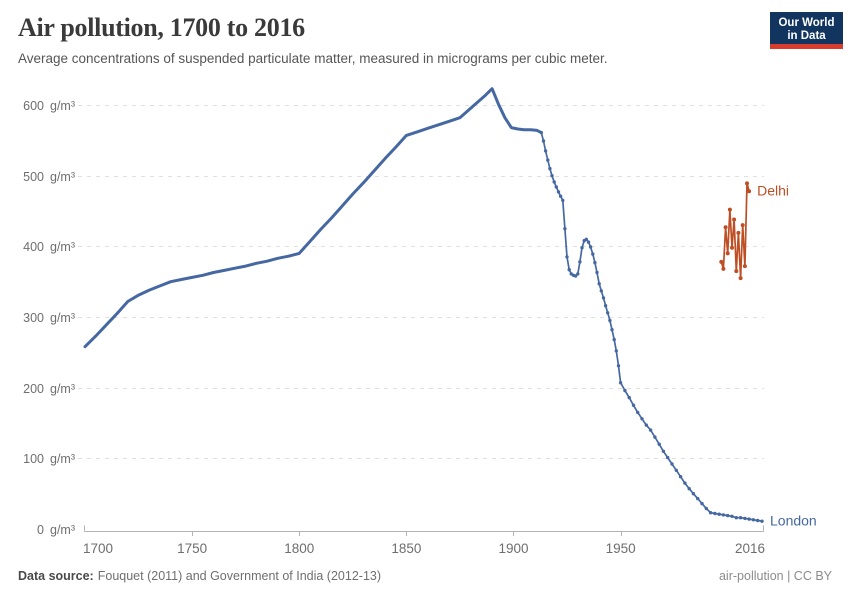 The width and height of the screenshot is (850, 600). What do you see at coordinates (33, 389) in the screenshot?
I see `y-tick-value-200: 200` at bounding box center [33, 389].